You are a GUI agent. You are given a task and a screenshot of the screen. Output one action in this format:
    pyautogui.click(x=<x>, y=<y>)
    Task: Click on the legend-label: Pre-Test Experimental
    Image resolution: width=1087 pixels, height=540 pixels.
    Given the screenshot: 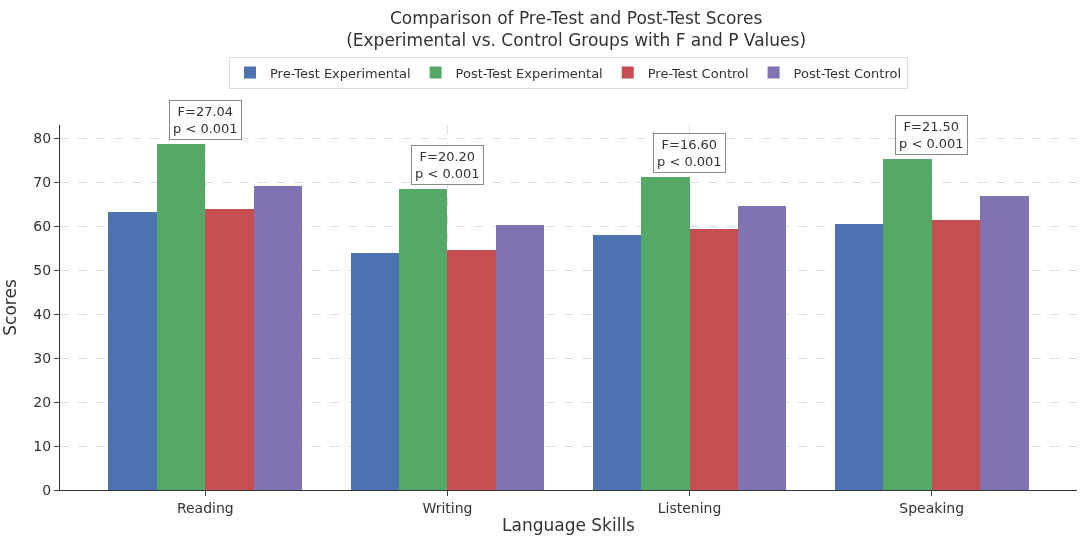 What is the action you would take?
    pyautogui.click(x=340, y=73)
    